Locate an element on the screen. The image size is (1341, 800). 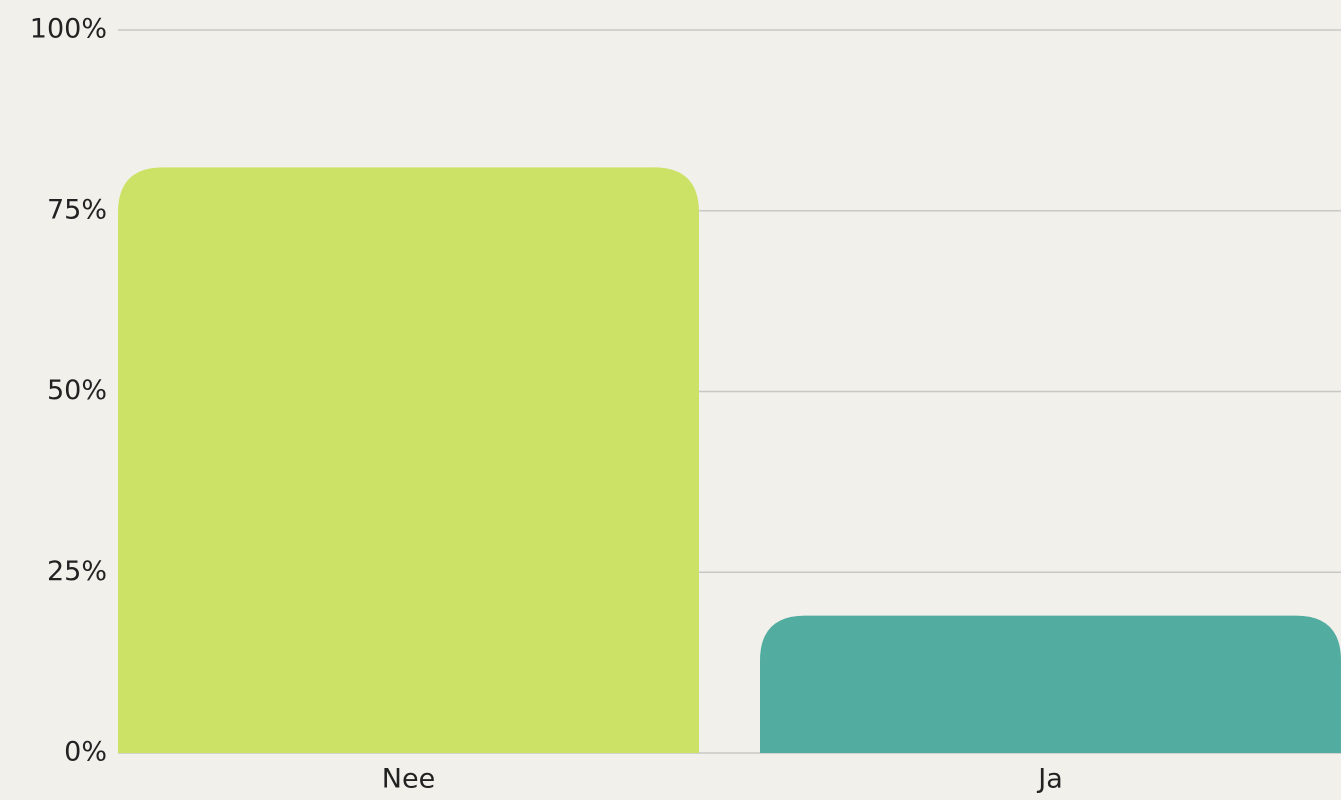
y-tick-label: 75% is located at coordinates (77, 209).